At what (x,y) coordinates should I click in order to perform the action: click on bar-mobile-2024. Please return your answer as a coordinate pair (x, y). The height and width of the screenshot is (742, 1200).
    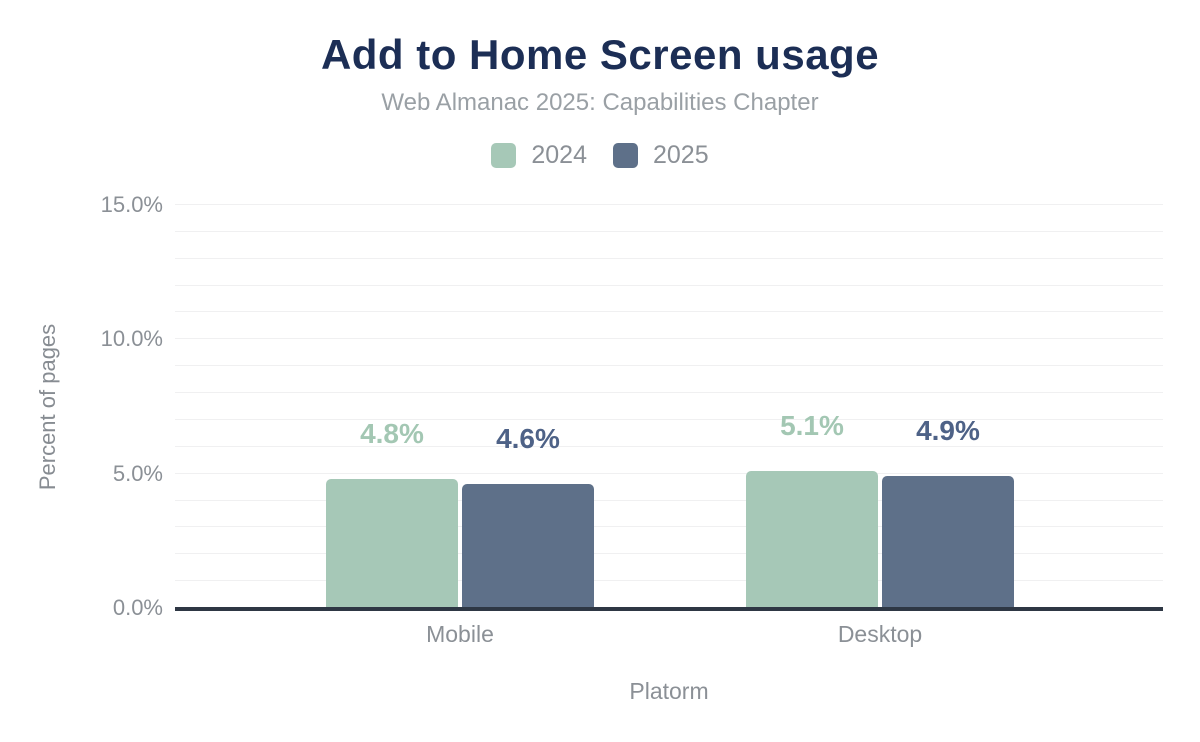
    Looking at the image, I should click on (392, 543).